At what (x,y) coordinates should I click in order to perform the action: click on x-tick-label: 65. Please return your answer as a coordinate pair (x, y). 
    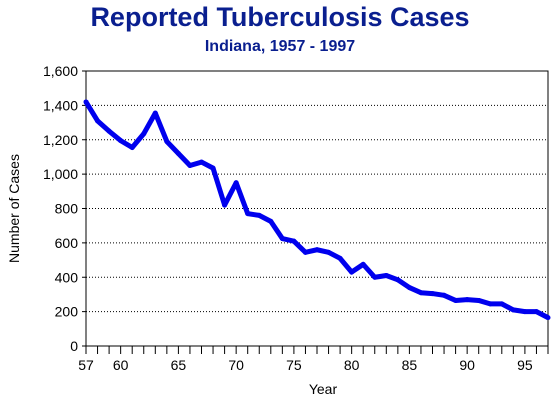
    Looking at the image, I should click on (179, 365).